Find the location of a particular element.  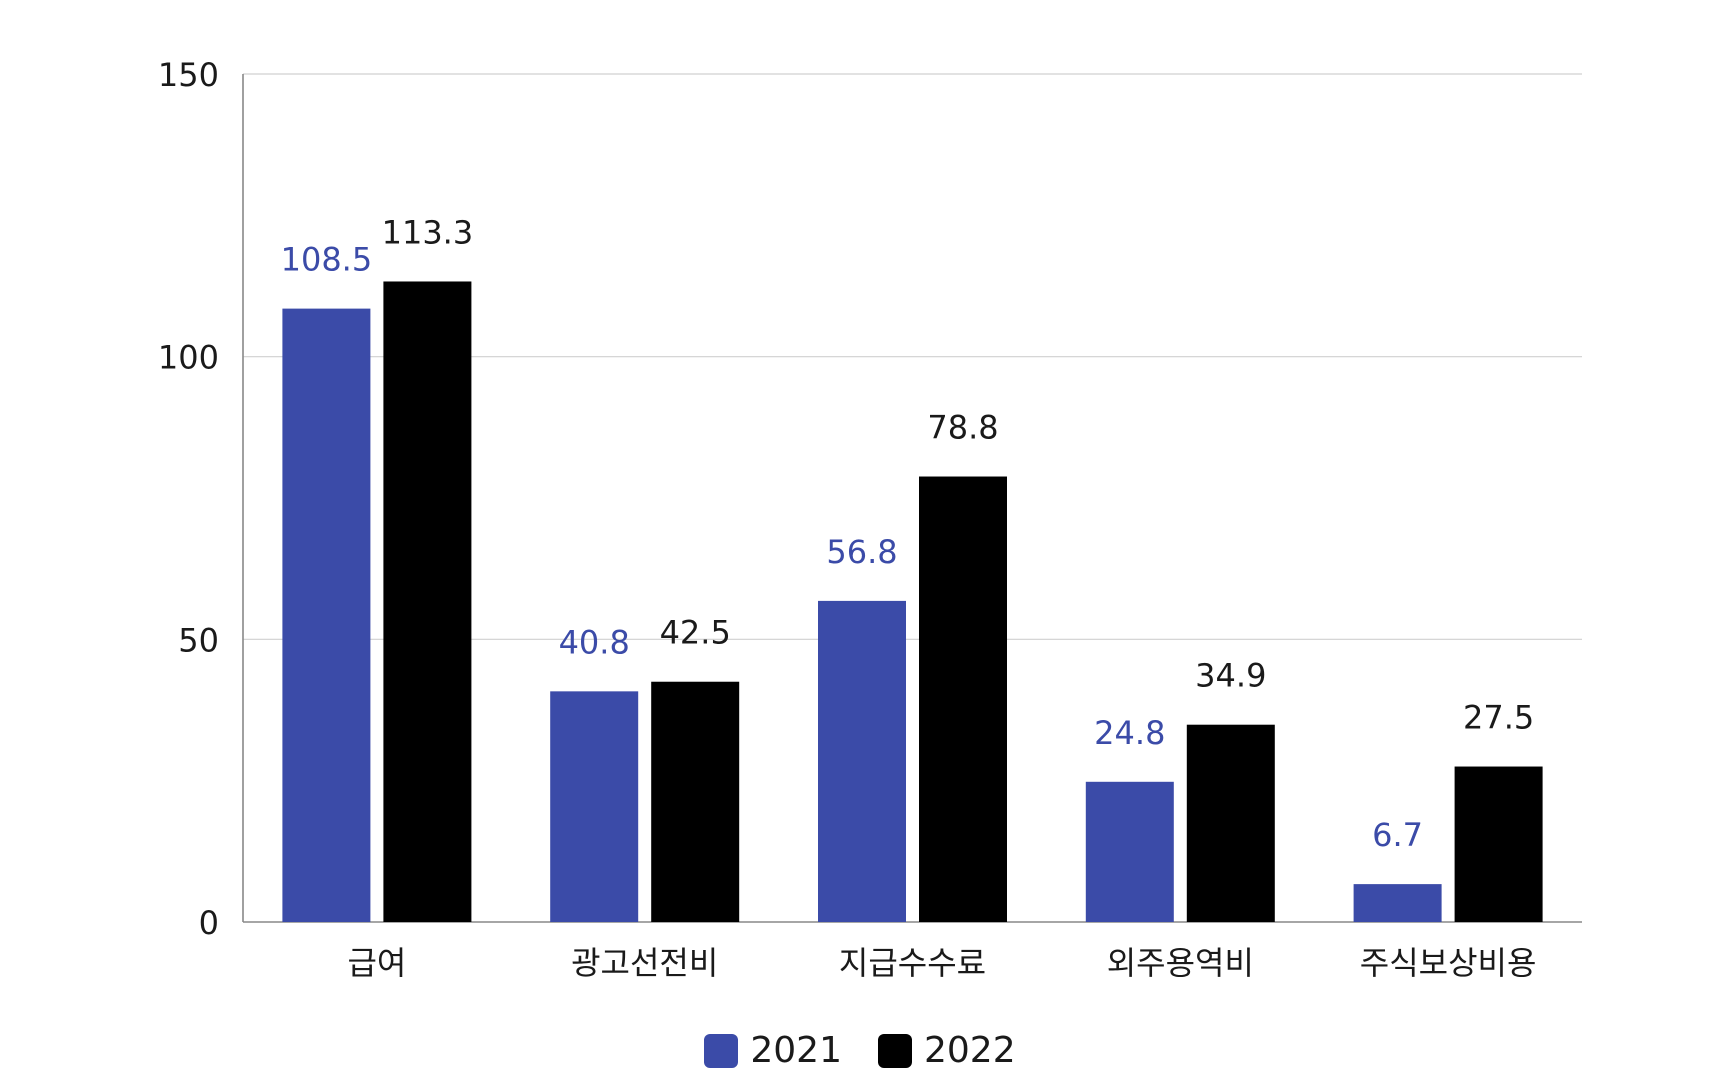

legend-item-2022: 2022 is located at coordinates (947, 1050).